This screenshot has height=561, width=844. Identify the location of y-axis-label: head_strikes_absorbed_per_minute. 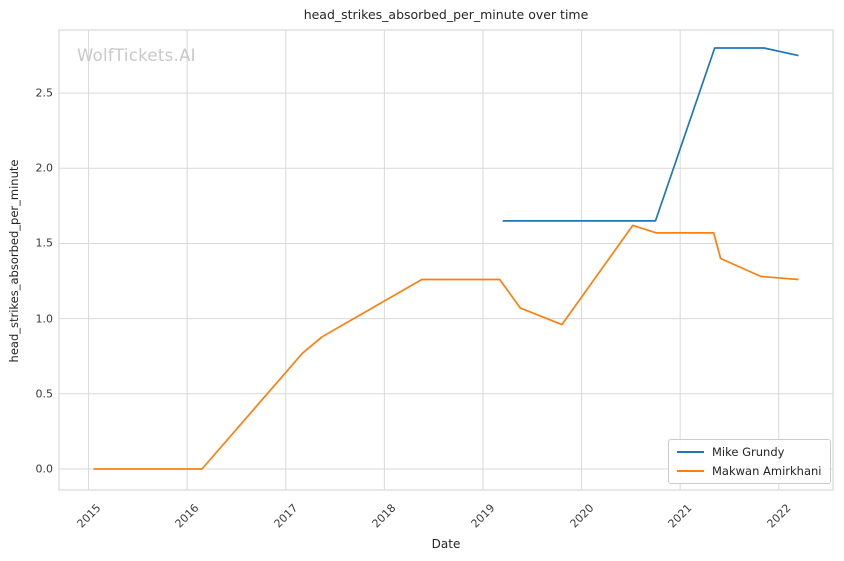
(14, 261).